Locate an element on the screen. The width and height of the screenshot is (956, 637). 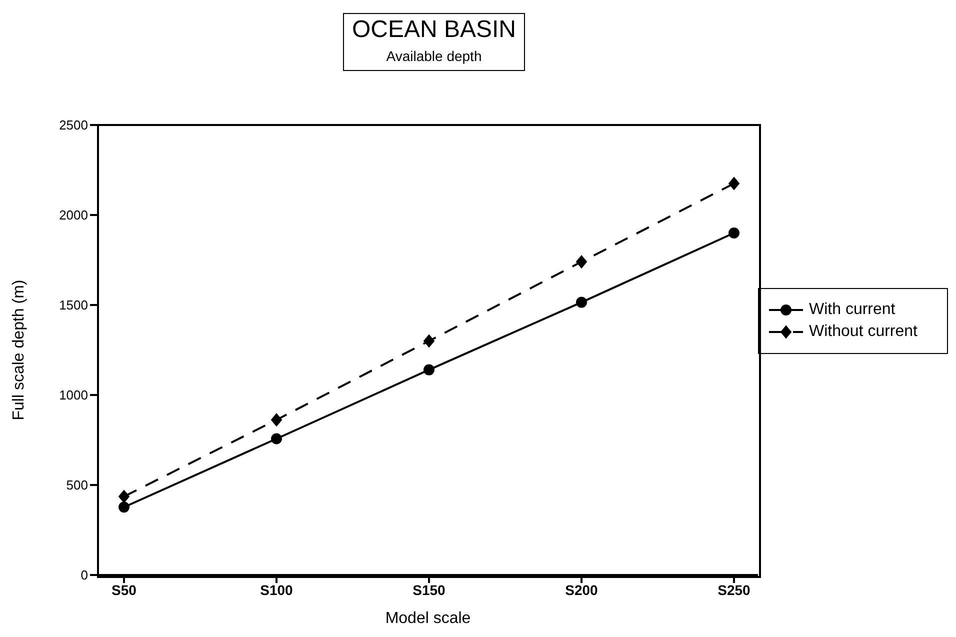
title-box: OCEAN BASIN Available depth is located at coordinates (434, 42).